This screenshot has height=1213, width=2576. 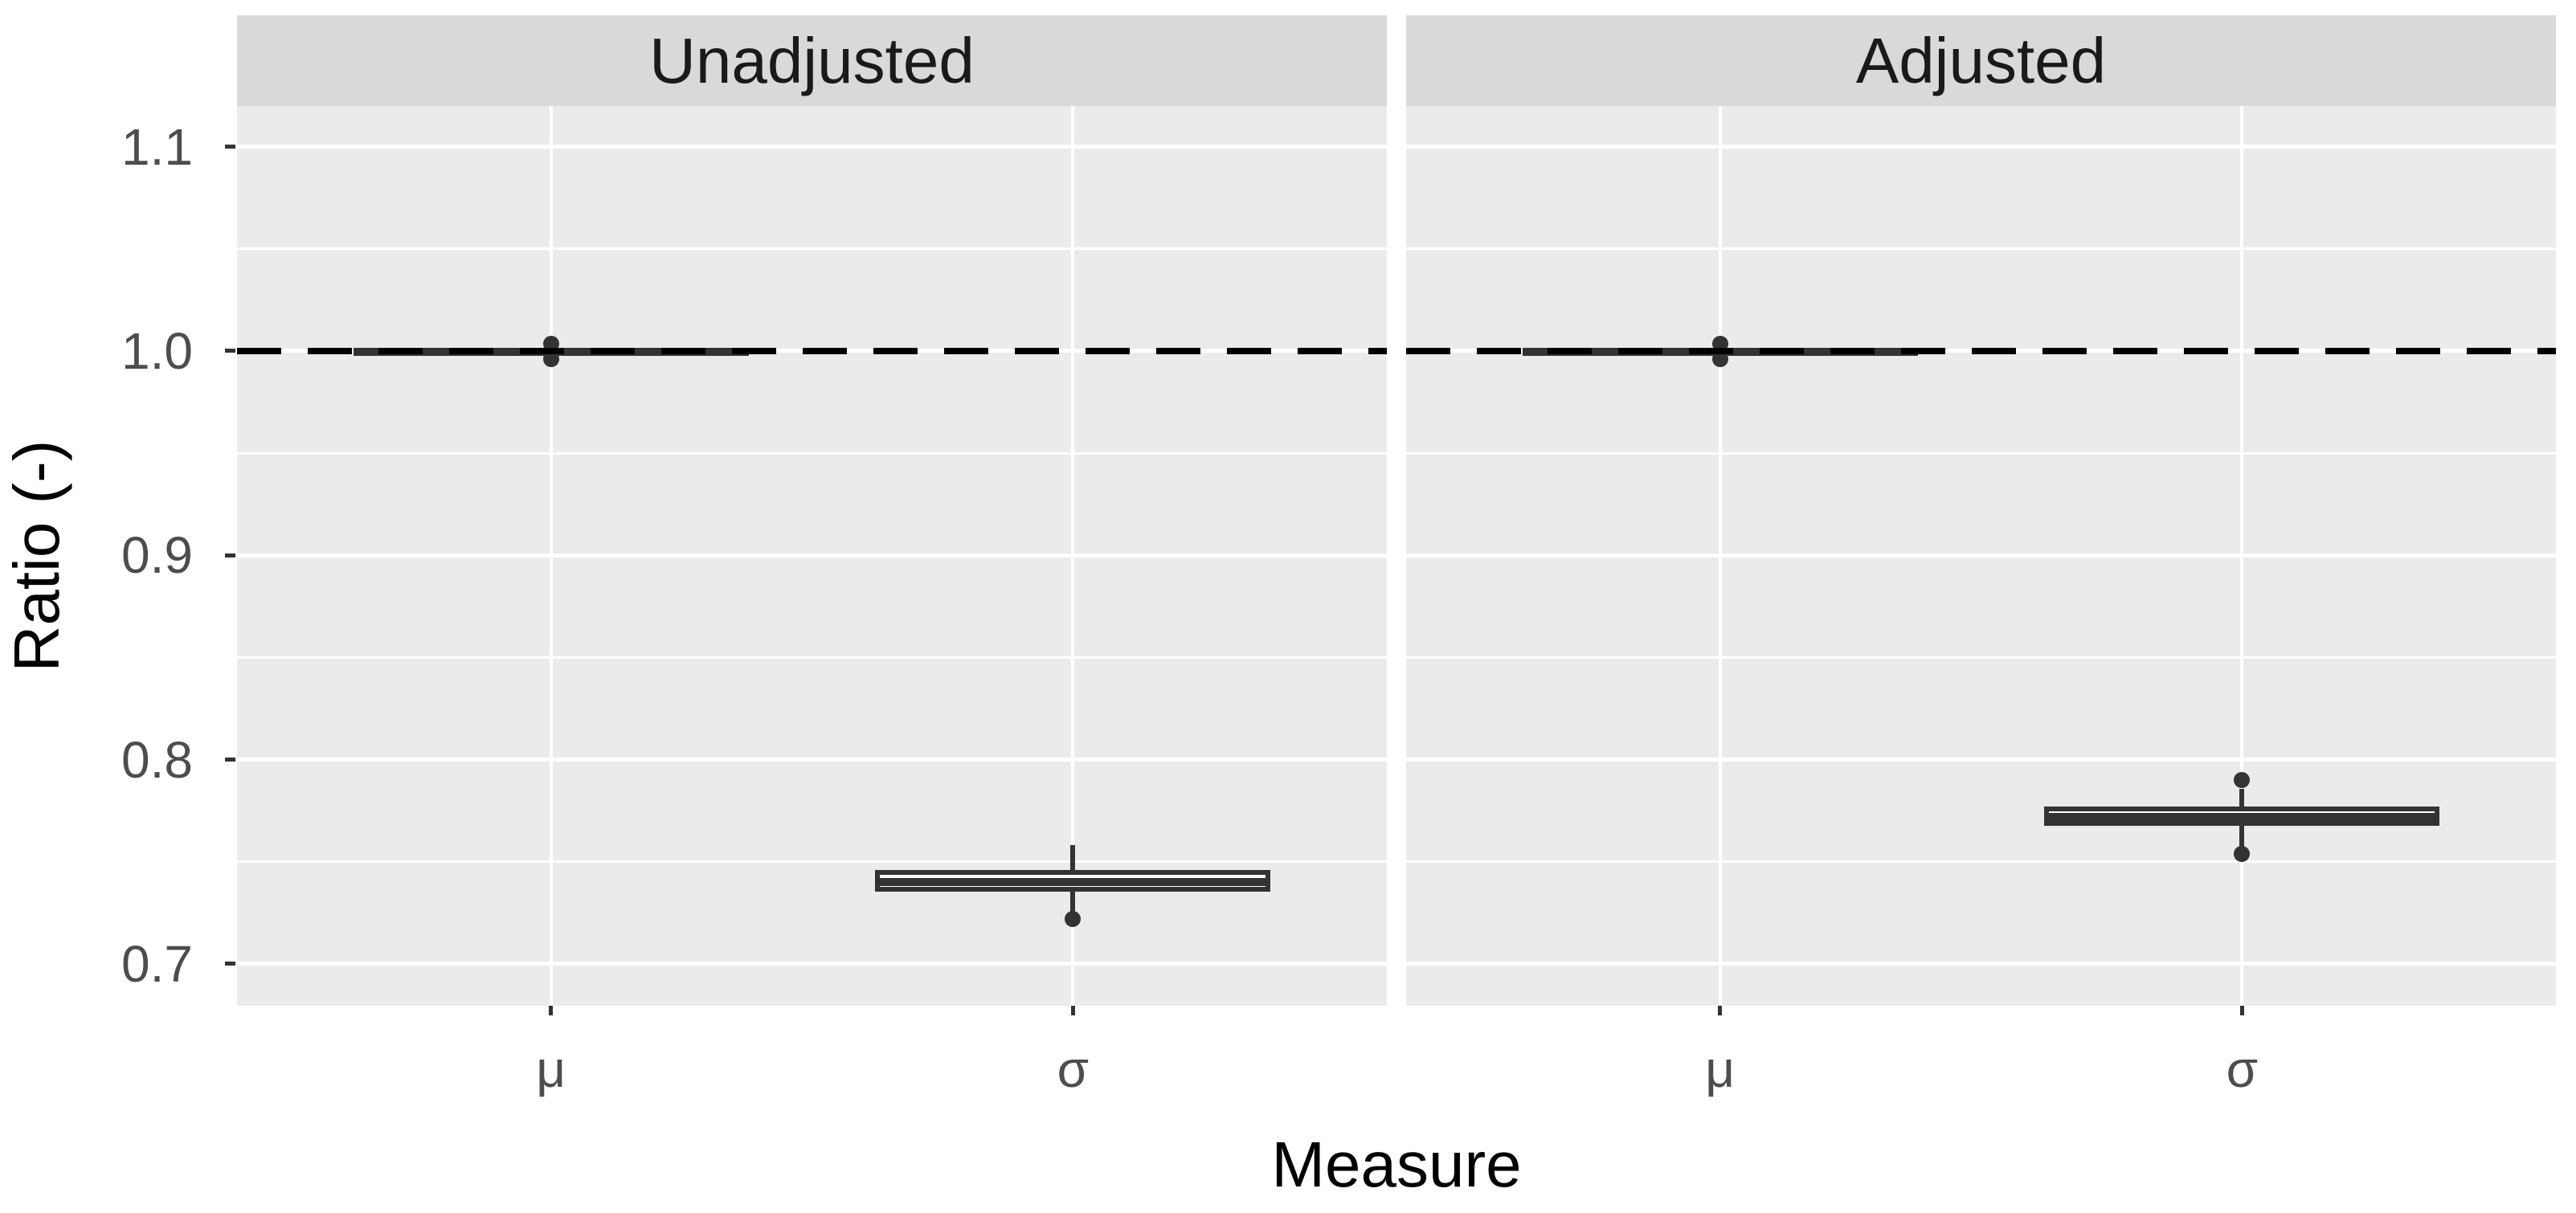 I want to click on facet-strip-label: Unadjusted, so click(x=812, y=60).